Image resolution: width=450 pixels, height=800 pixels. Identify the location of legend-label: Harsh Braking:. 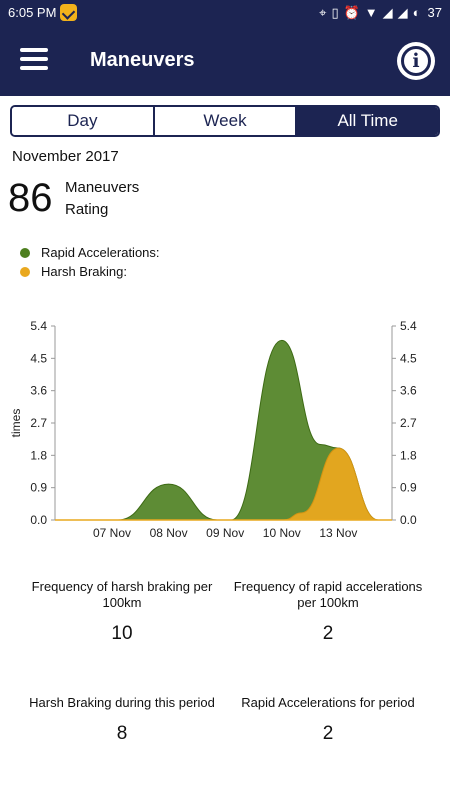
(84, 271).